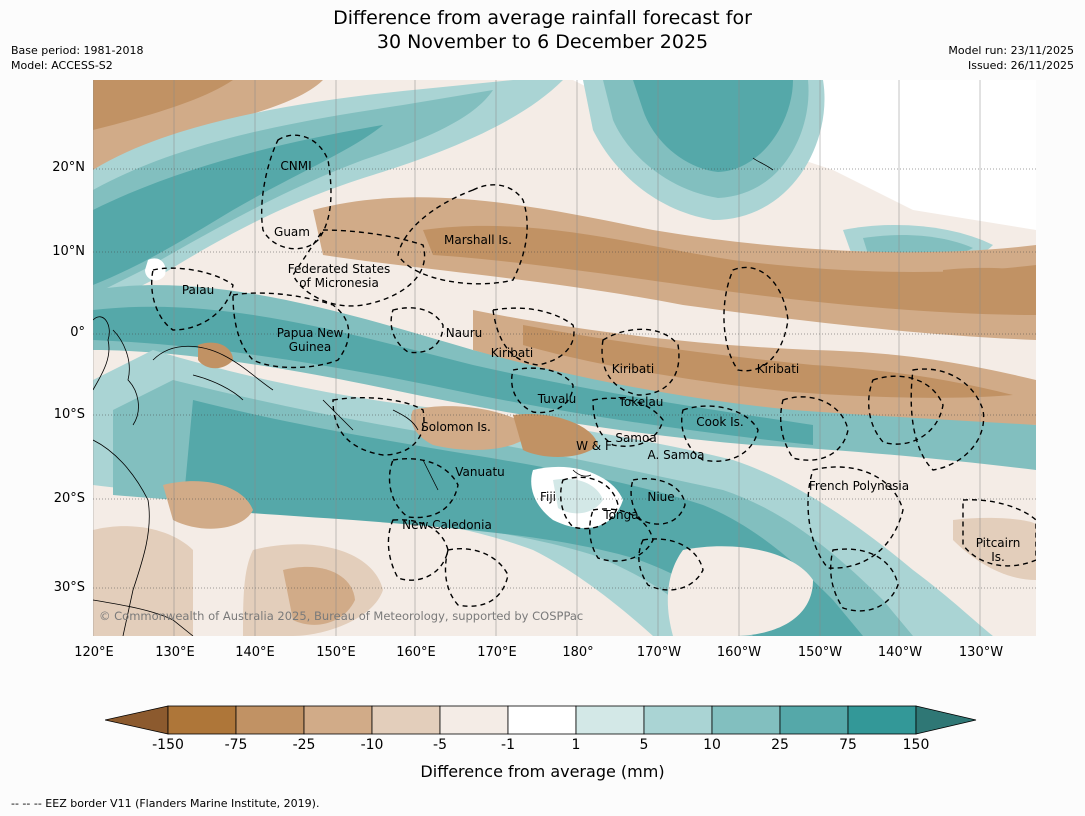 The image size is (1085, 816). What do you see at coordinates (68, 251) in the screenshot?
I see `lat-tick-10n: 10°N` at bounding box center [68, 251].